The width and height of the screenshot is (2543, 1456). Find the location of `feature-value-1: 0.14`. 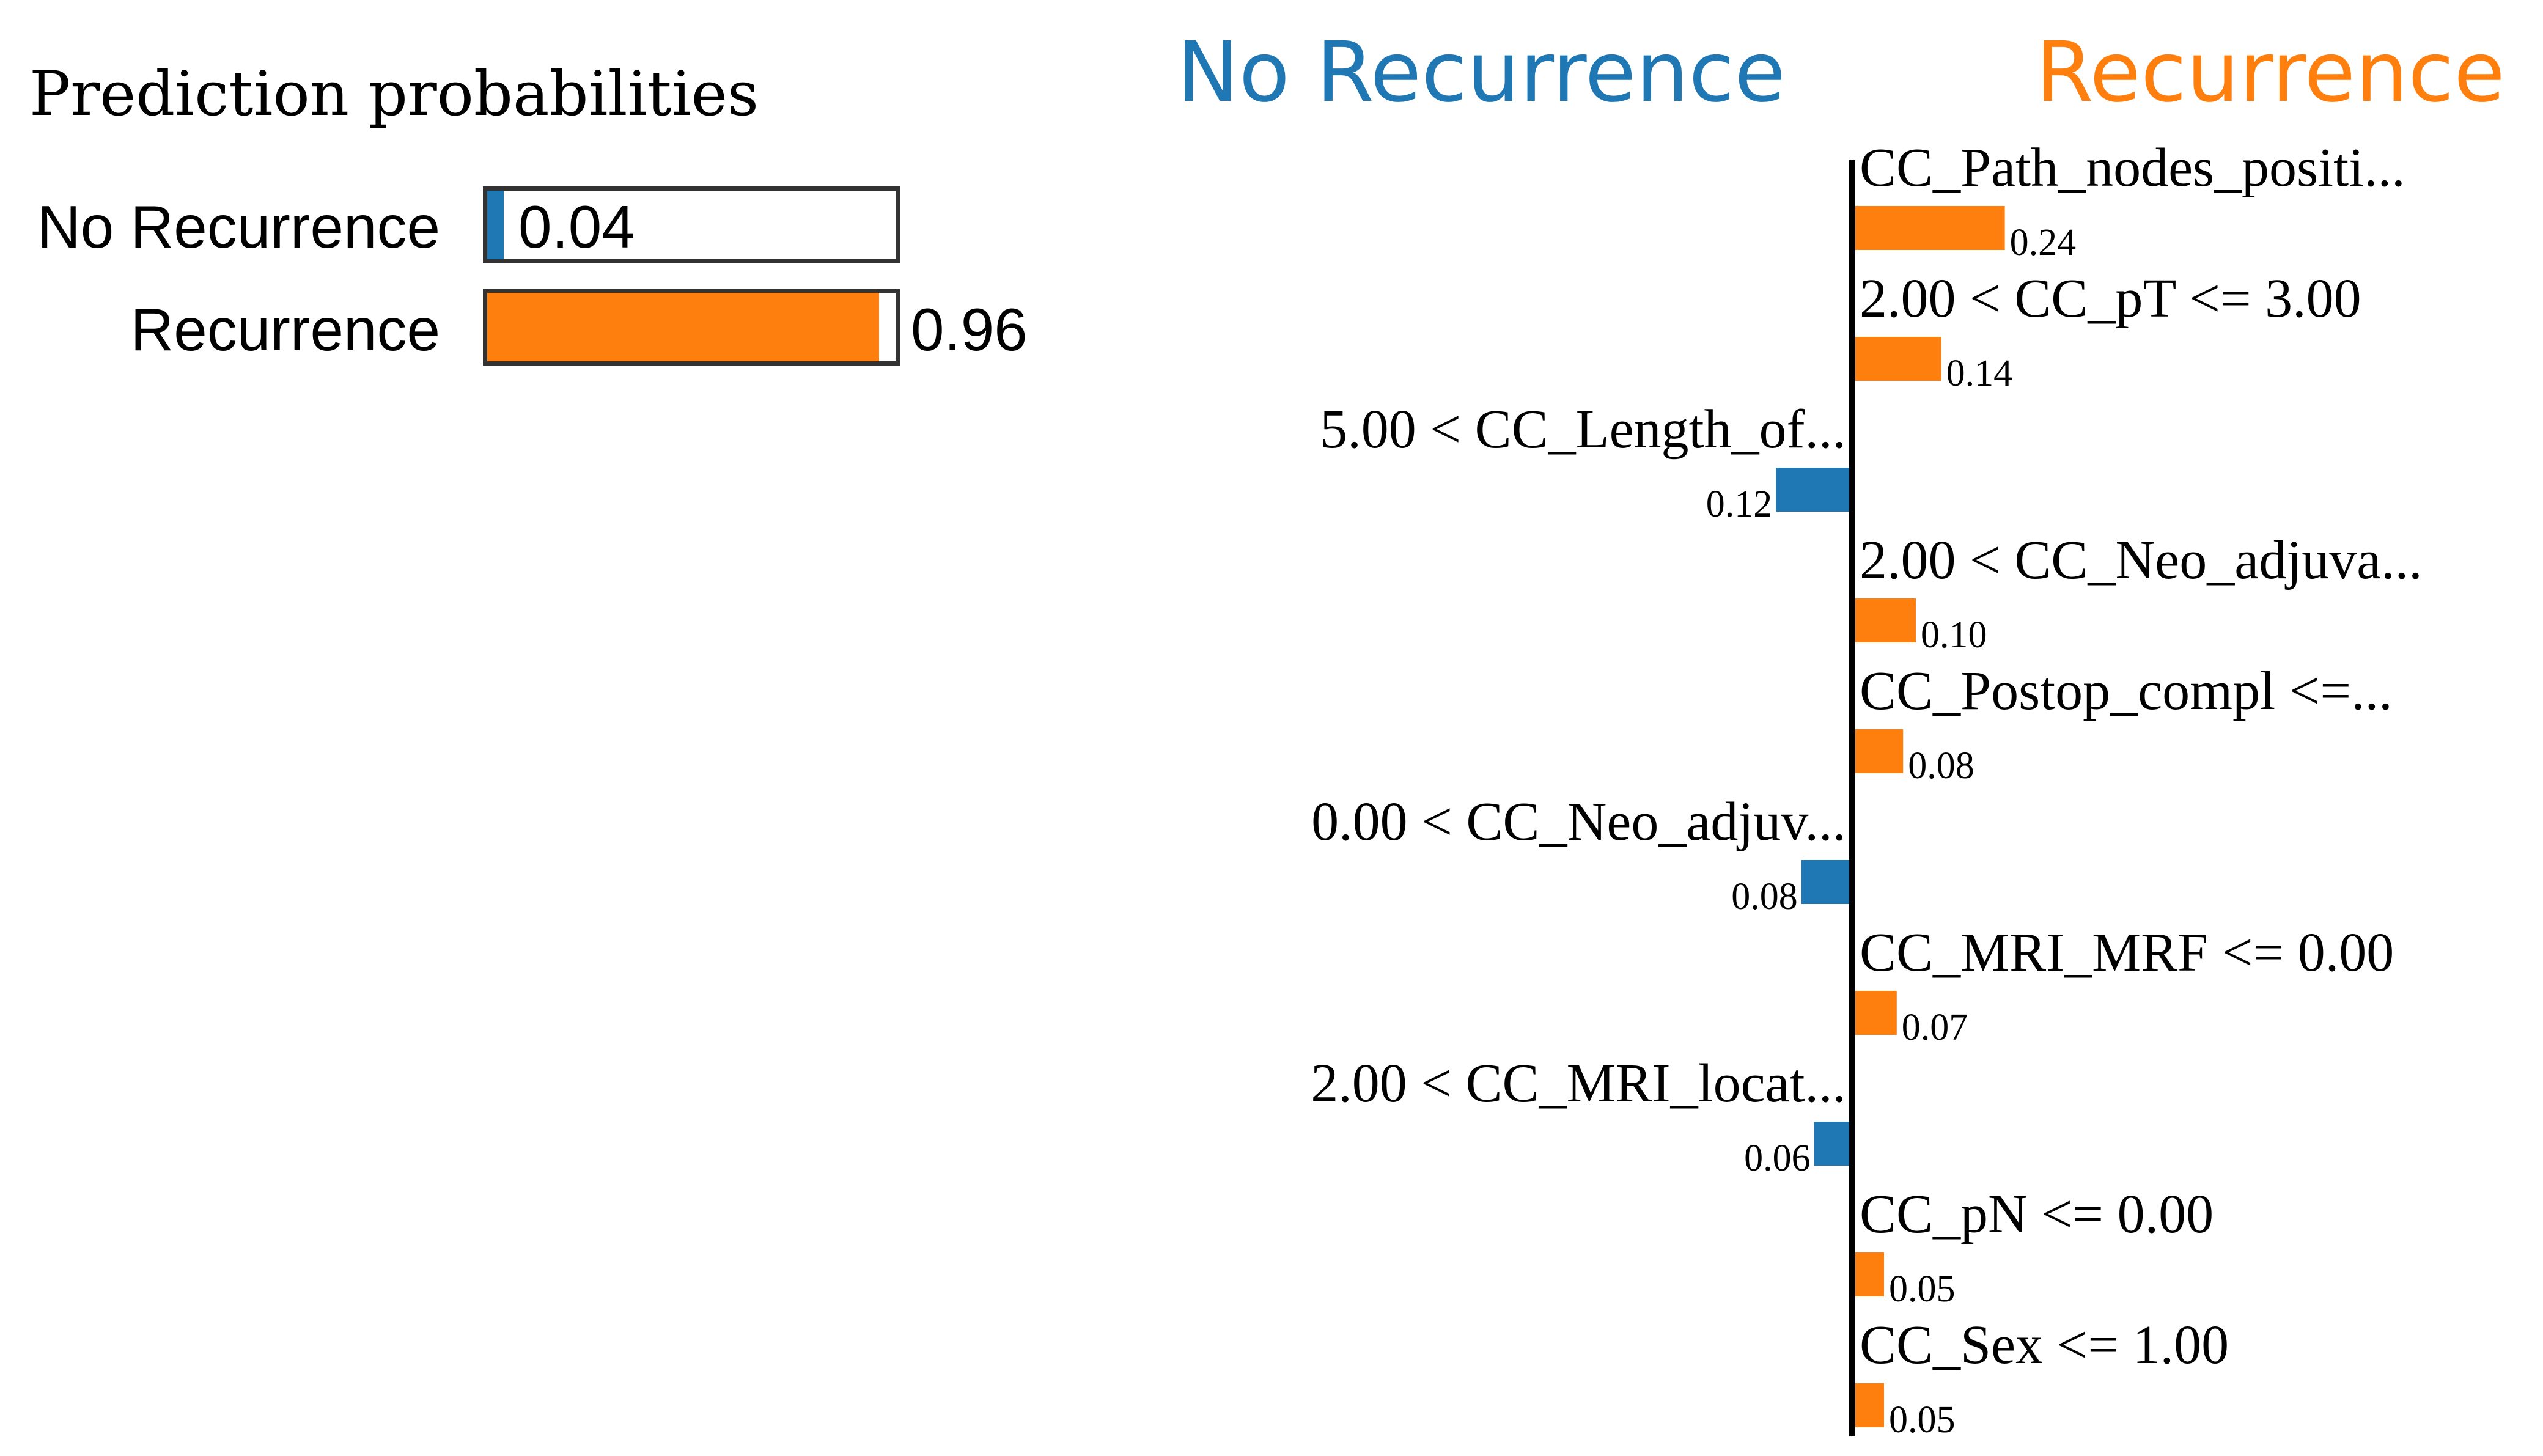

feature-value-1: 0.14 is located at coordinates (1979, 373).